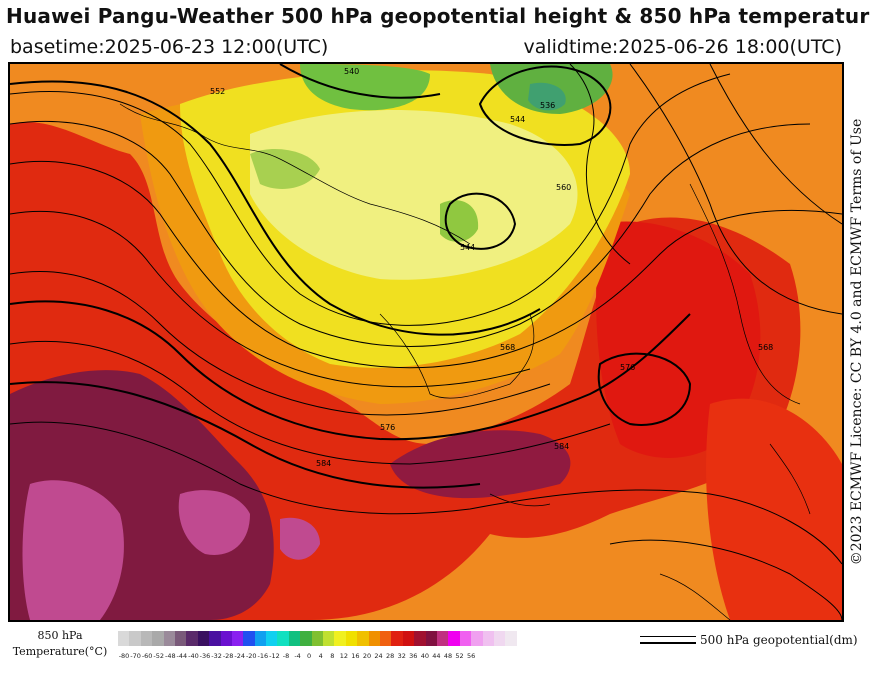 Image resolution: width=870 pixels, height=680 pixels. Describe the element at coordinates (217, 91) in the screenshot. I see `contour-label: 552` at that location.